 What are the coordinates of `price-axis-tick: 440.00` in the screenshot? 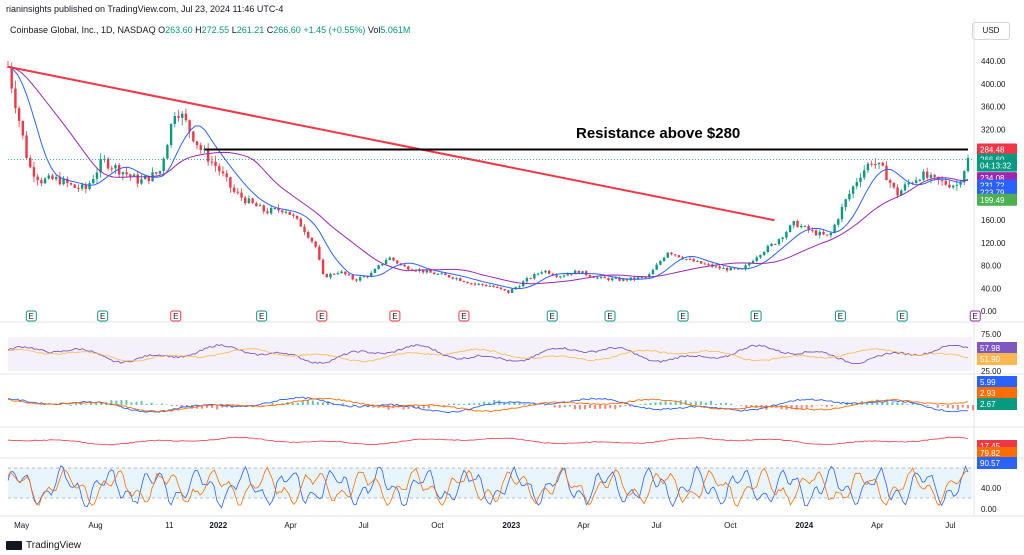 It's located at (993, 61).